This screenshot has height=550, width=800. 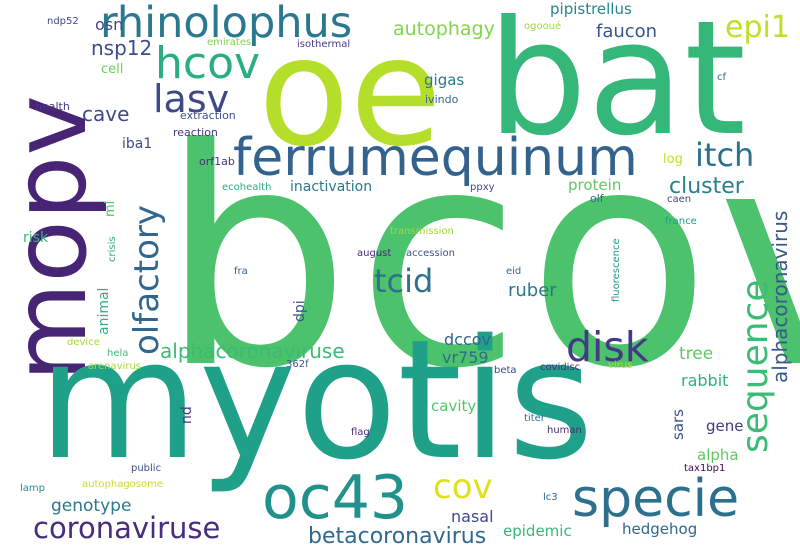 I want to click on word-protein: protein, so click(x=595, y=185).